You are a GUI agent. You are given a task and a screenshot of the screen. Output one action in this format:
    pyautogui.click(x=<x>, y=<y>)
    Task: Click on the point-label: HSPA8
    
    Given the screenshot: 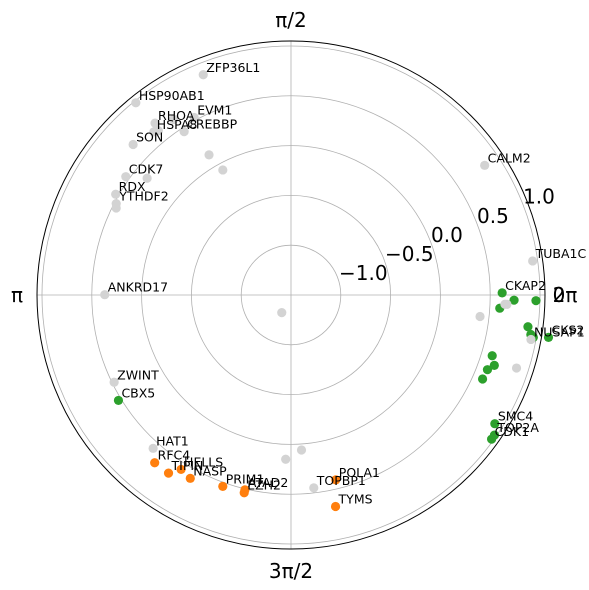 What is the action you would take?
    pyautogui.click(x=177, y=124)
    